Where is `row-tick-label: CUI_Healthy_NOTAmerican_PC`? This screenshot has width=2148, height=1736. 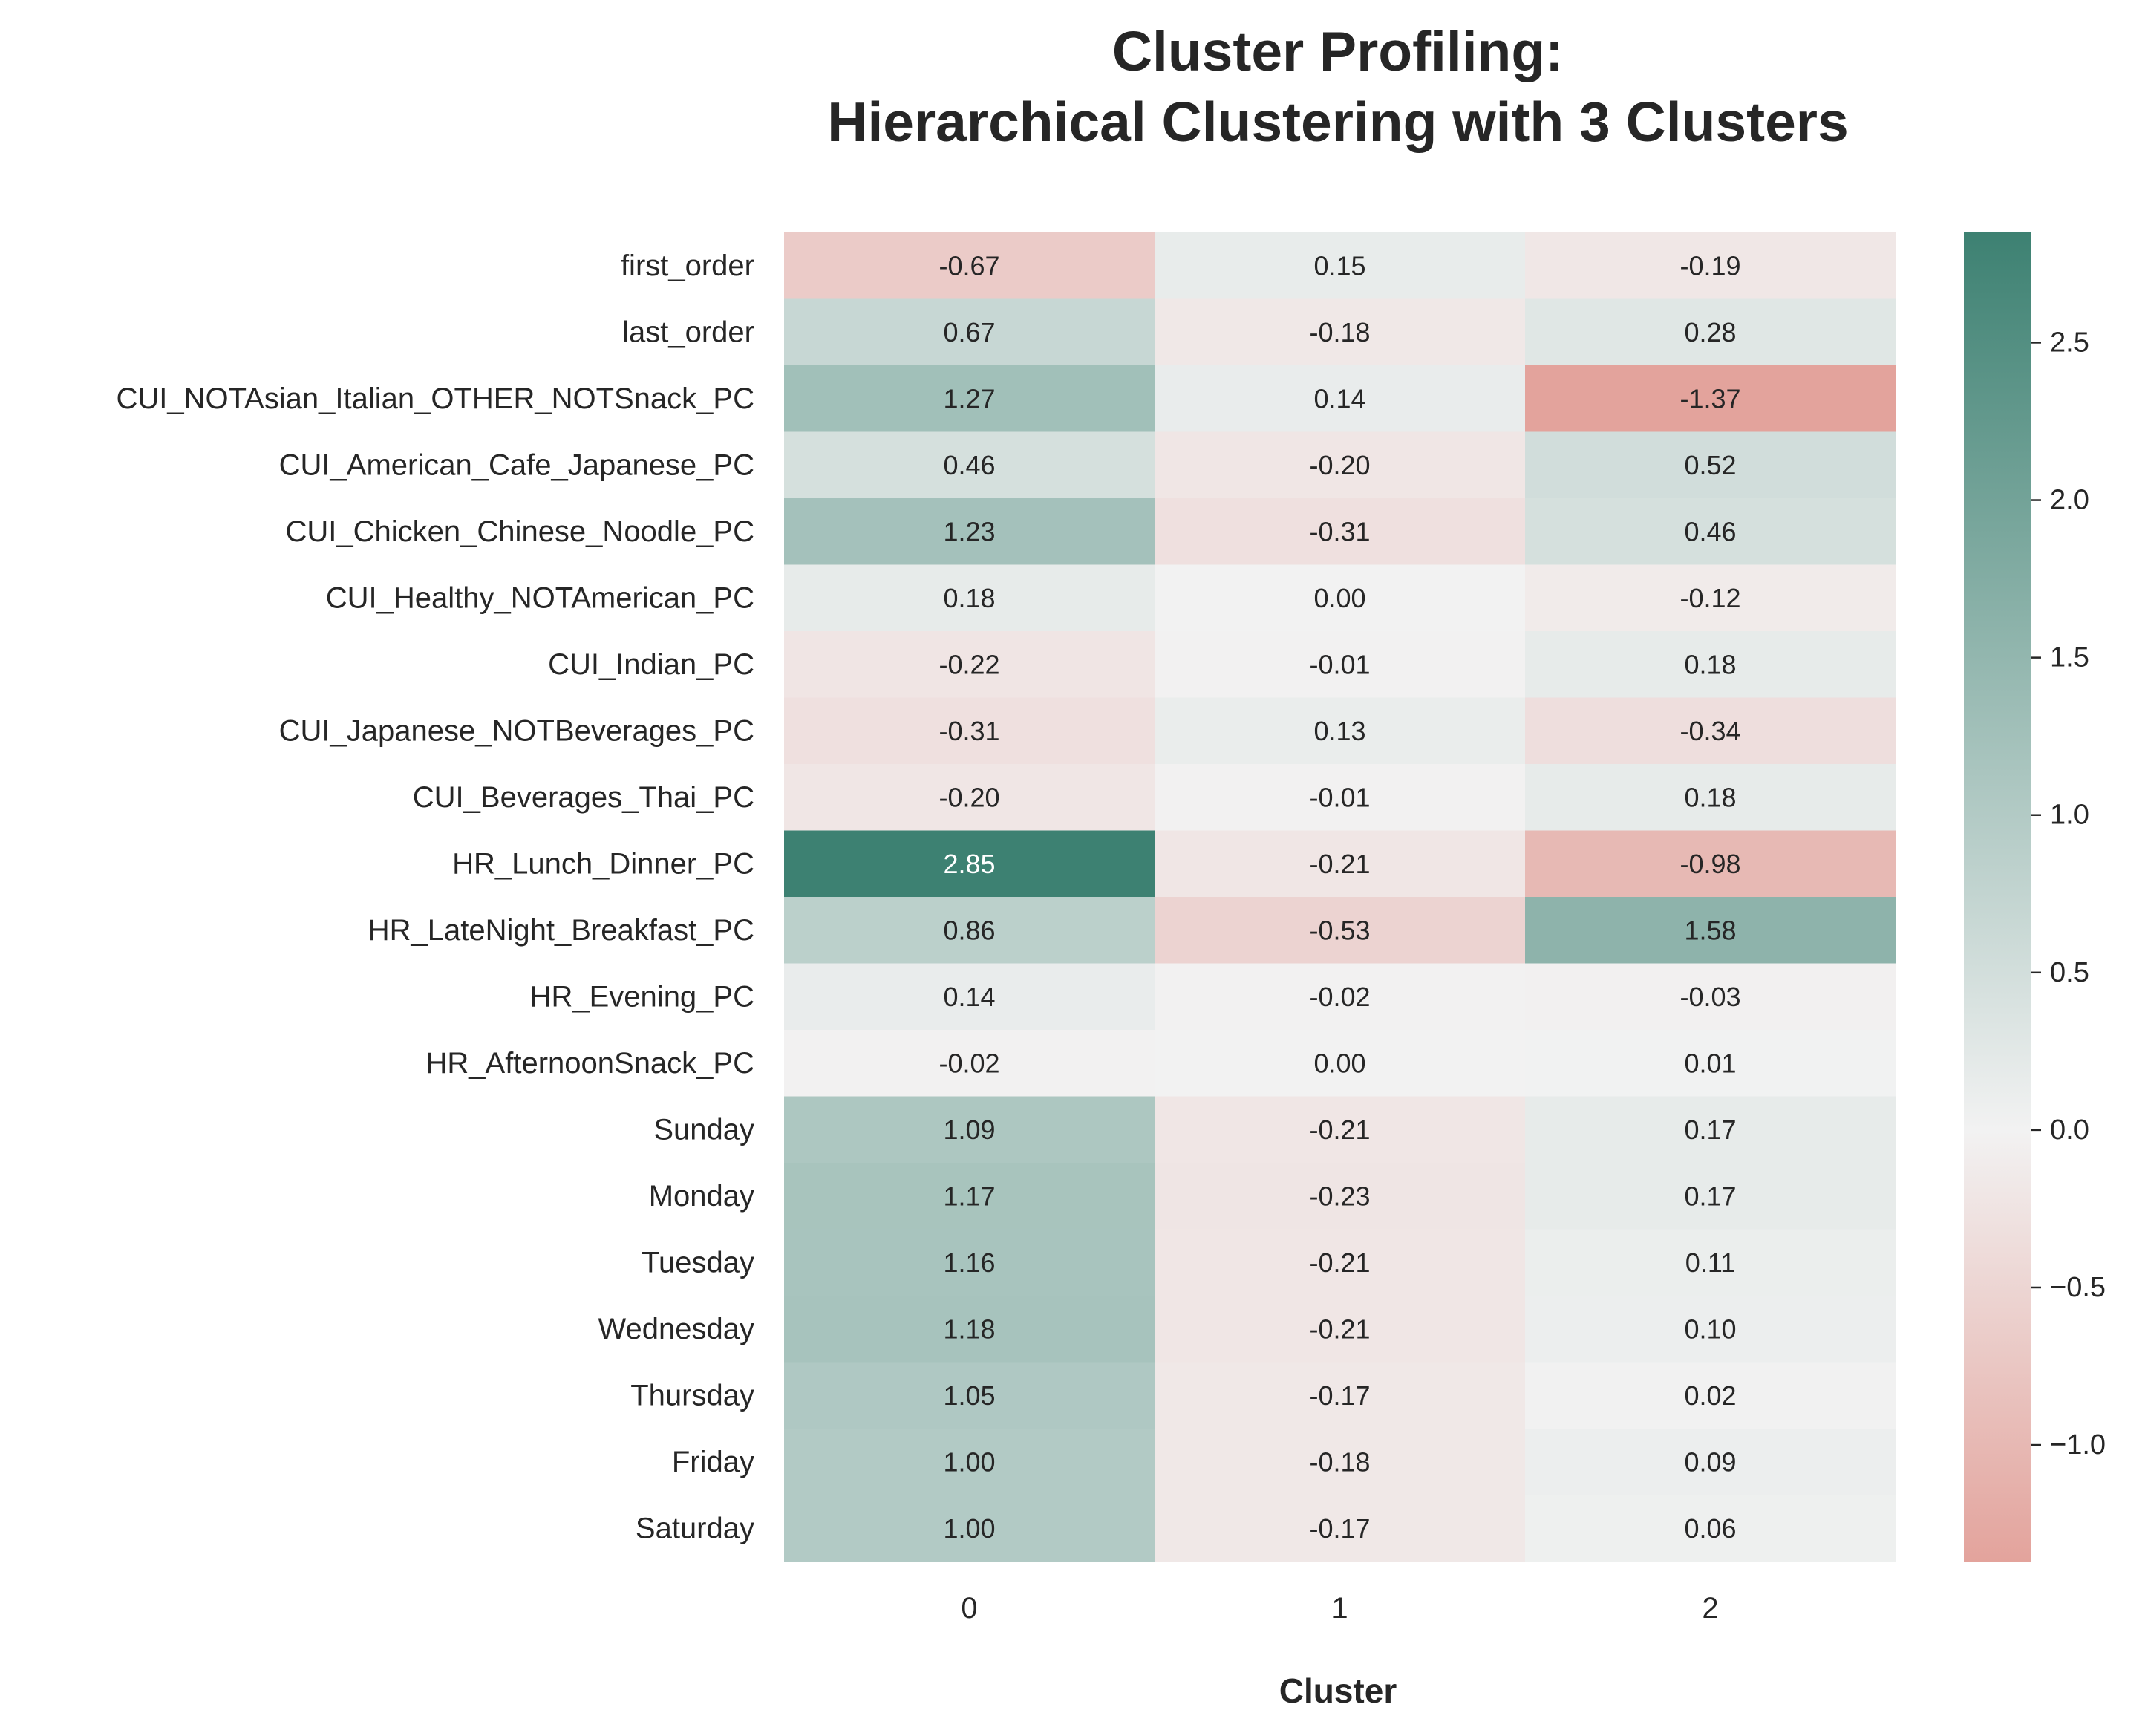 row-tick-label: CUI_Healthy_NOTAmerican_PC is located at coordinates (540, 597).